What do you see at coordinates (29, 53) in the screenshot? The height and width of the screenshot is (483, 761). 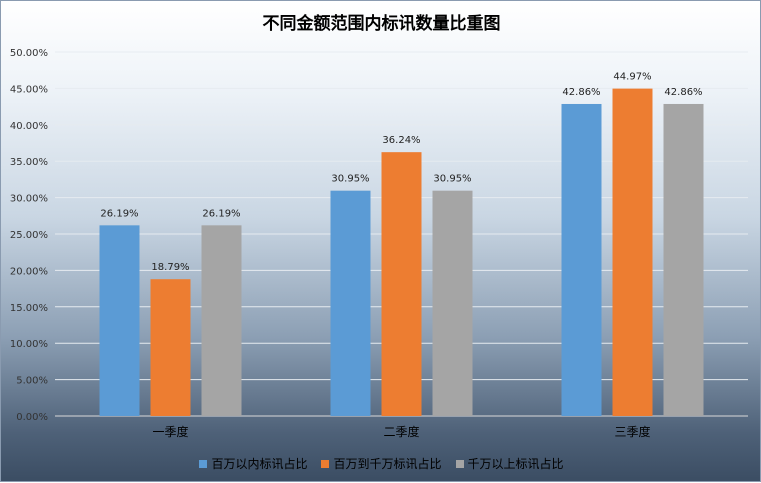 I see `y-tick-label: 50.00%` at bounding box center [29, 53].